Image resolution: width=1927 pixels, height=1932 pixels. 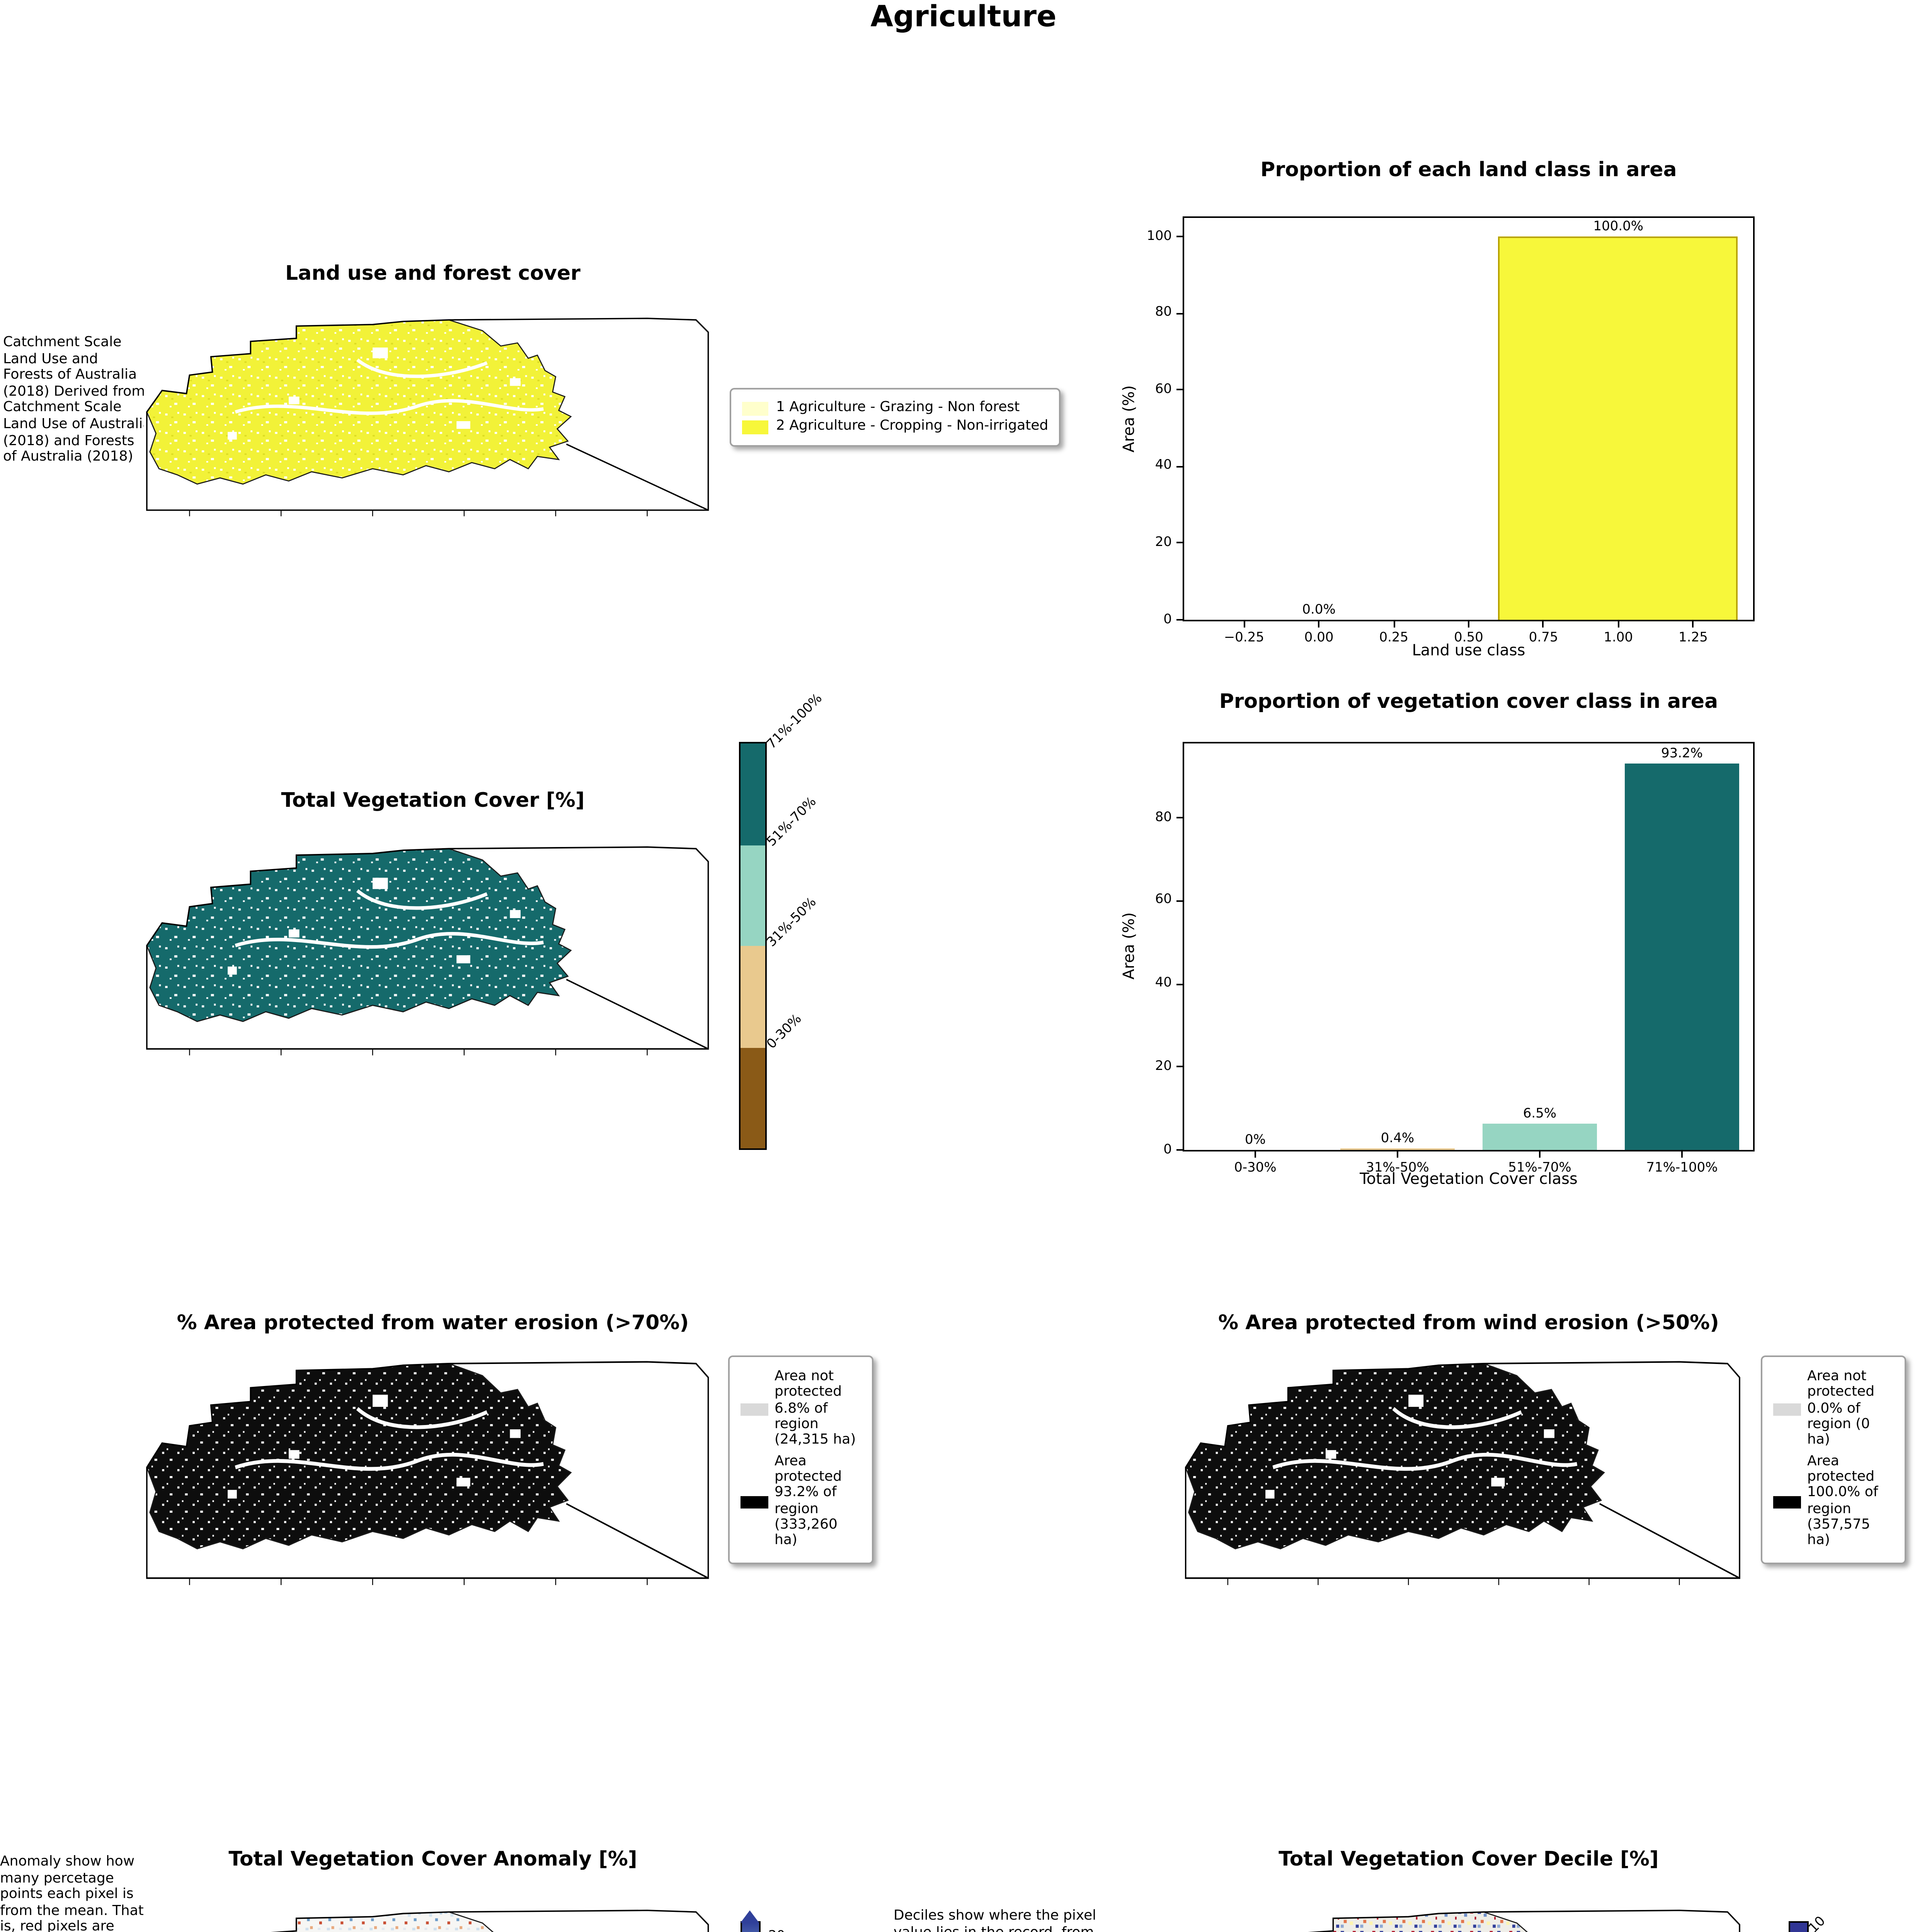 I want to click on y-tick-label: 100, so click(x=1159, y=237).